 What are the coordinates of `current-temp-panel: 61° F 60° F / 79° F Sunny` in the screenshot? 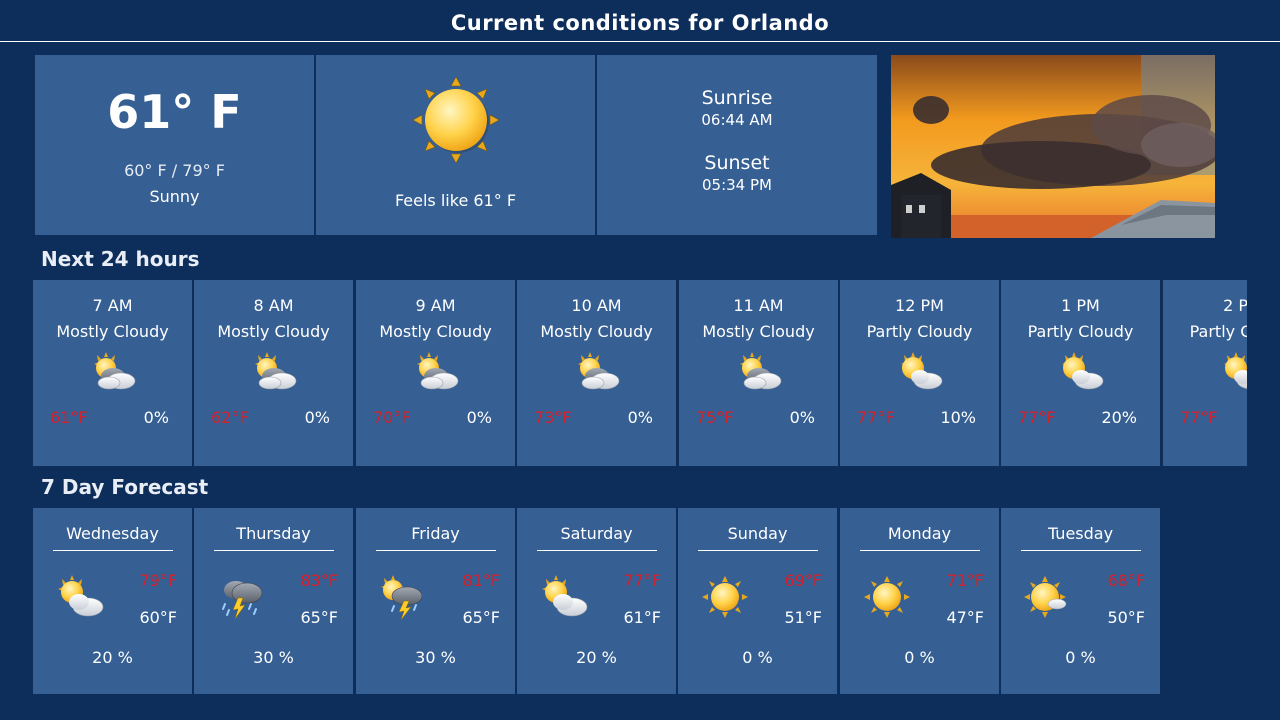 It's located at (174, 145).